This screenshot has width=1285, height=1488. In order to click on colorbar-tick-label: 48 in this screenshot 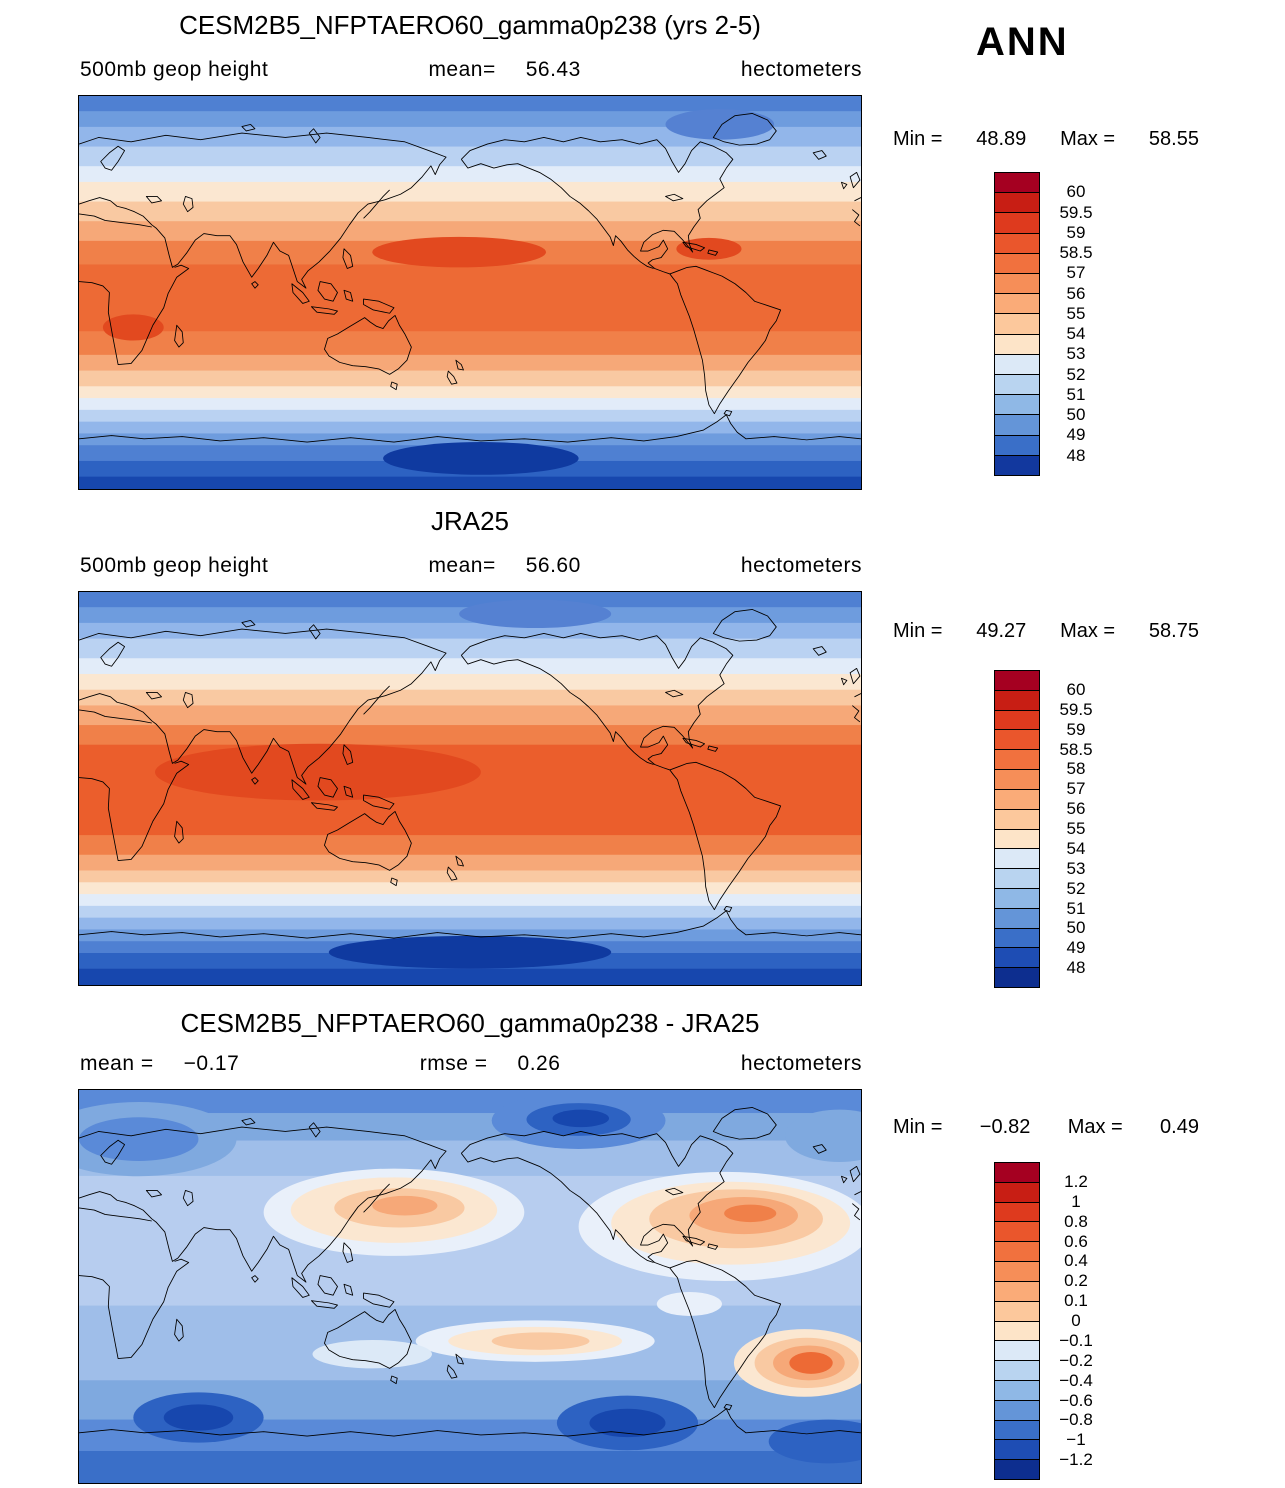, I will do `click(1076, 455)`.